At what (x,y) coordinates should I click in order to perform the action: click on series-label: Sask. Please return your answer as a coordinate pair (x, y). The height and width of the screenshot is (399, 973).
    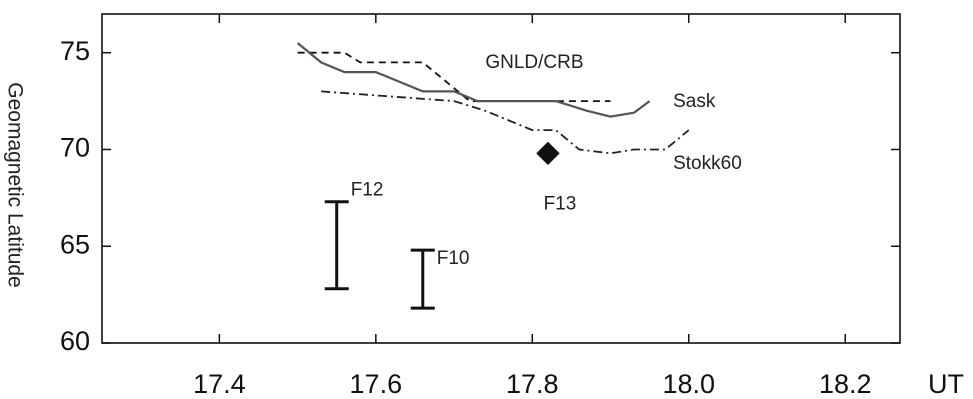
    Looking at the image, I should click on (694, 101).